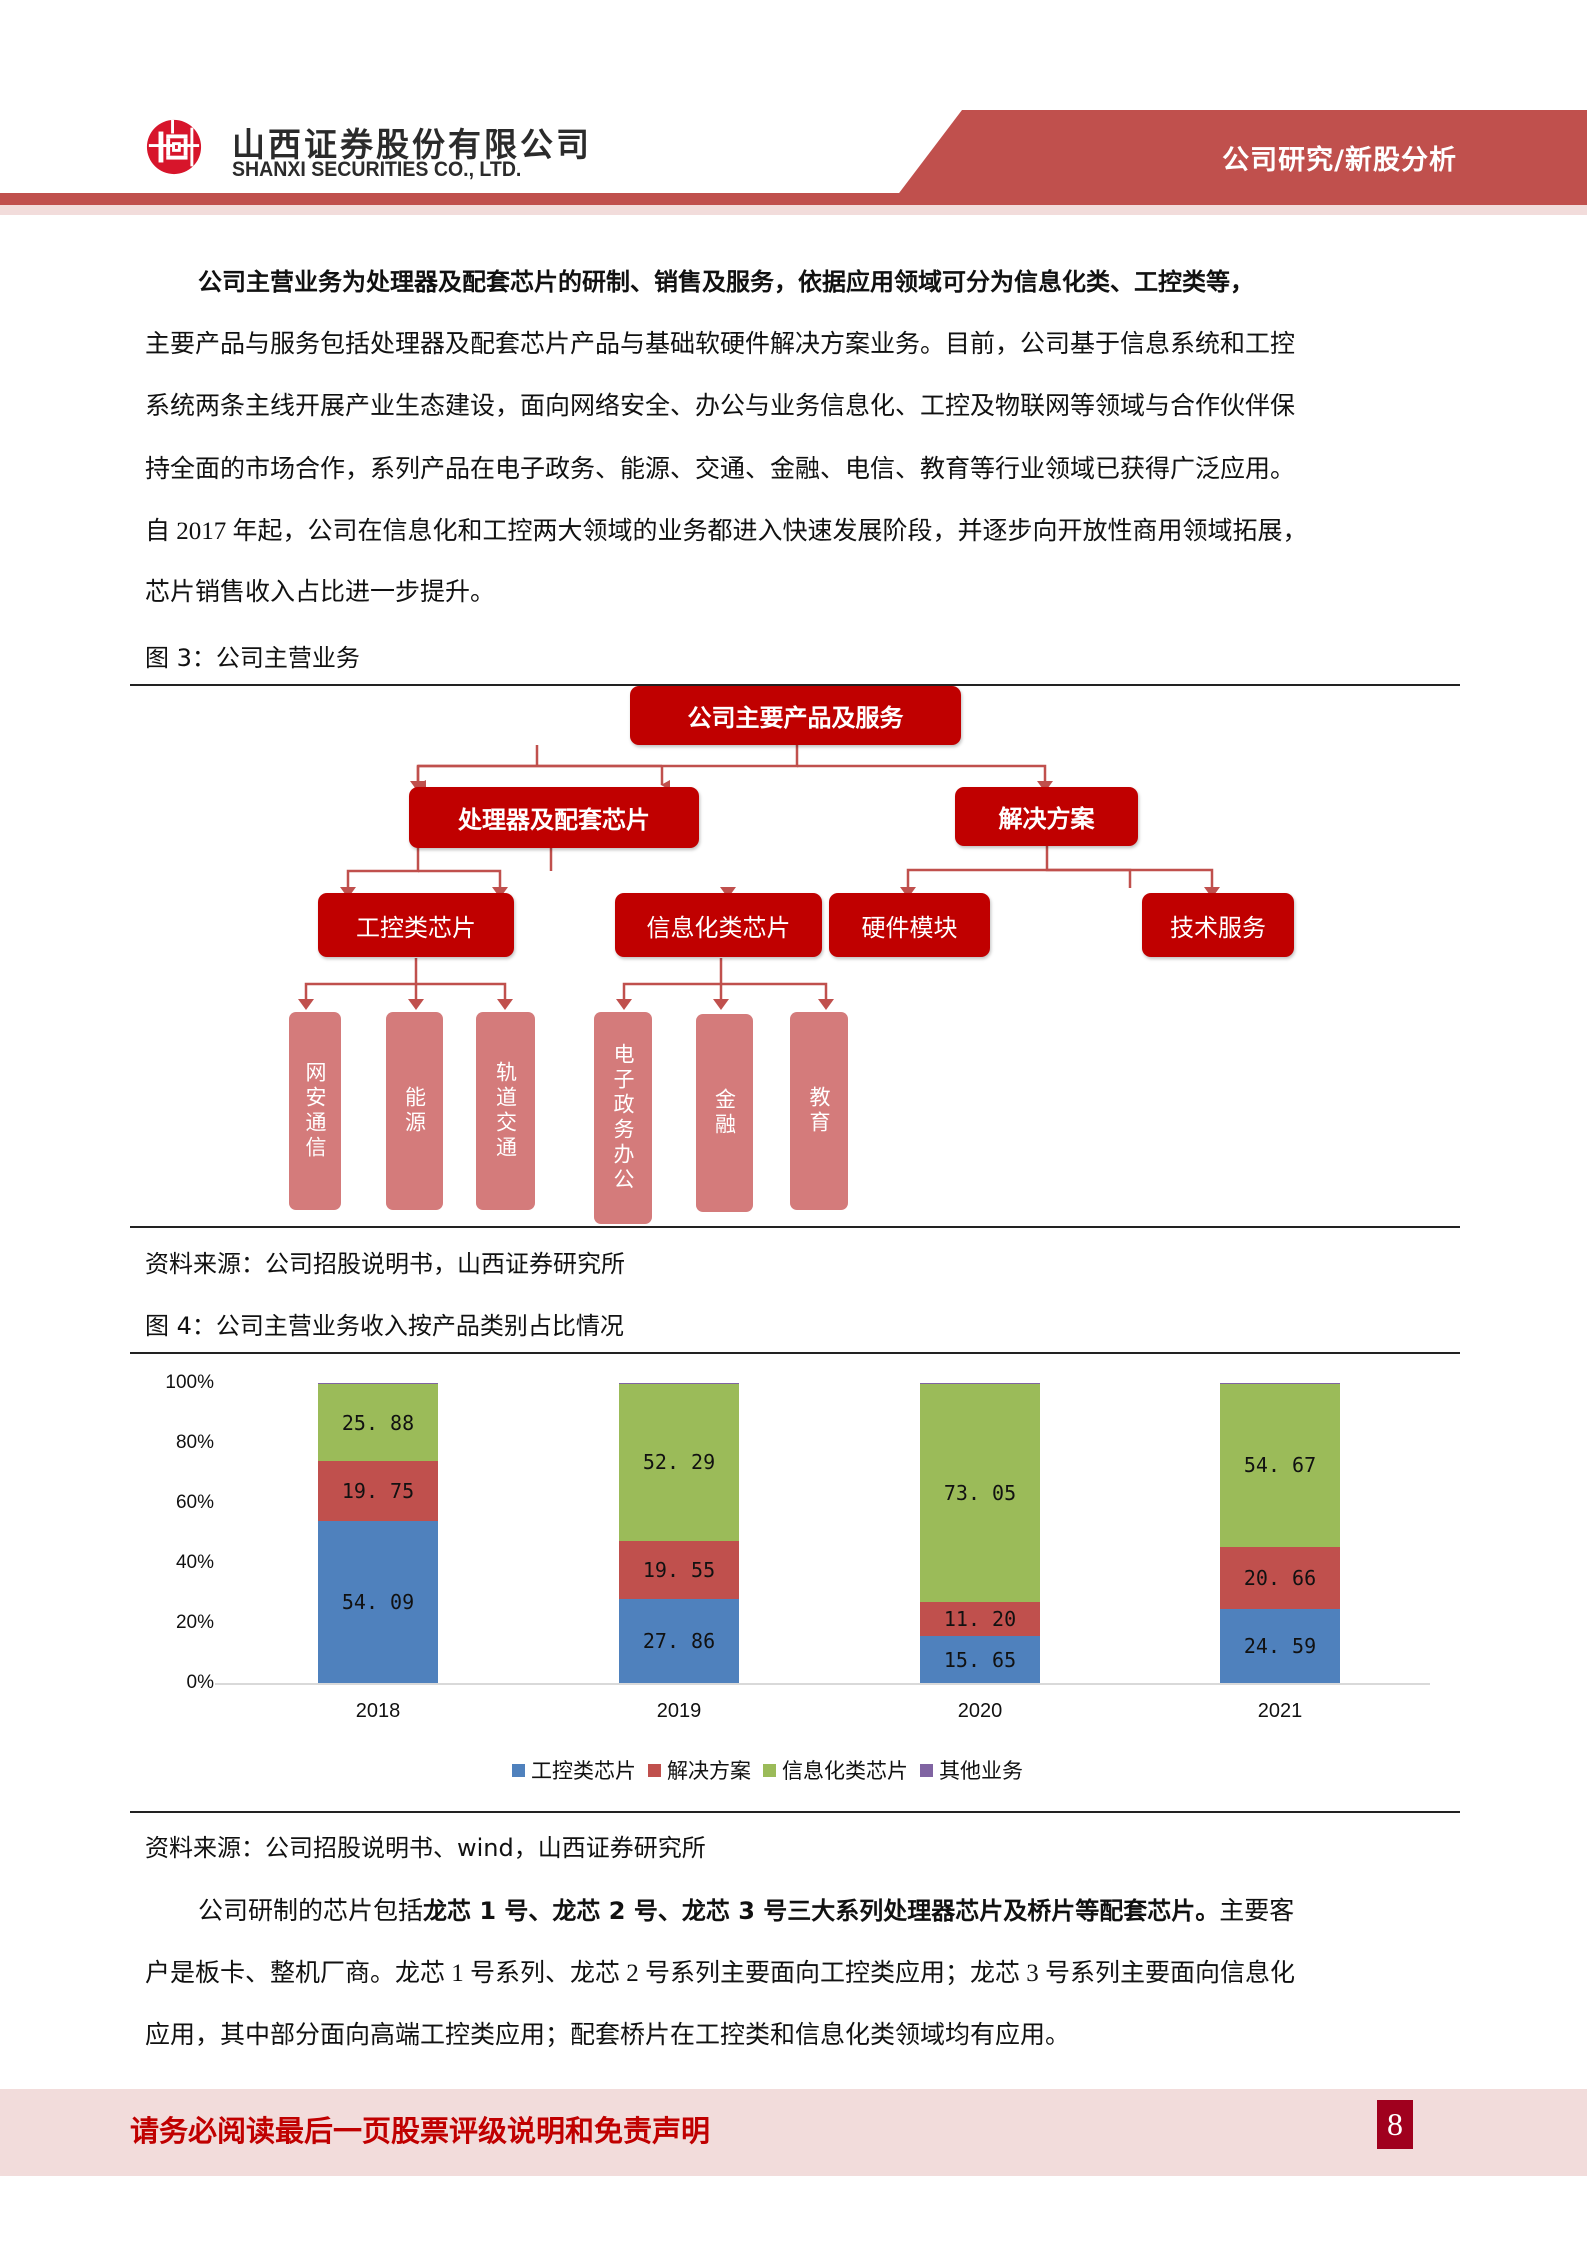 The height and width of the screenshot is (2245, 1587). Describe the element at coordinates (1280, 1578) in the screenshot. I see `bar-segment: 20. 66` at that location.